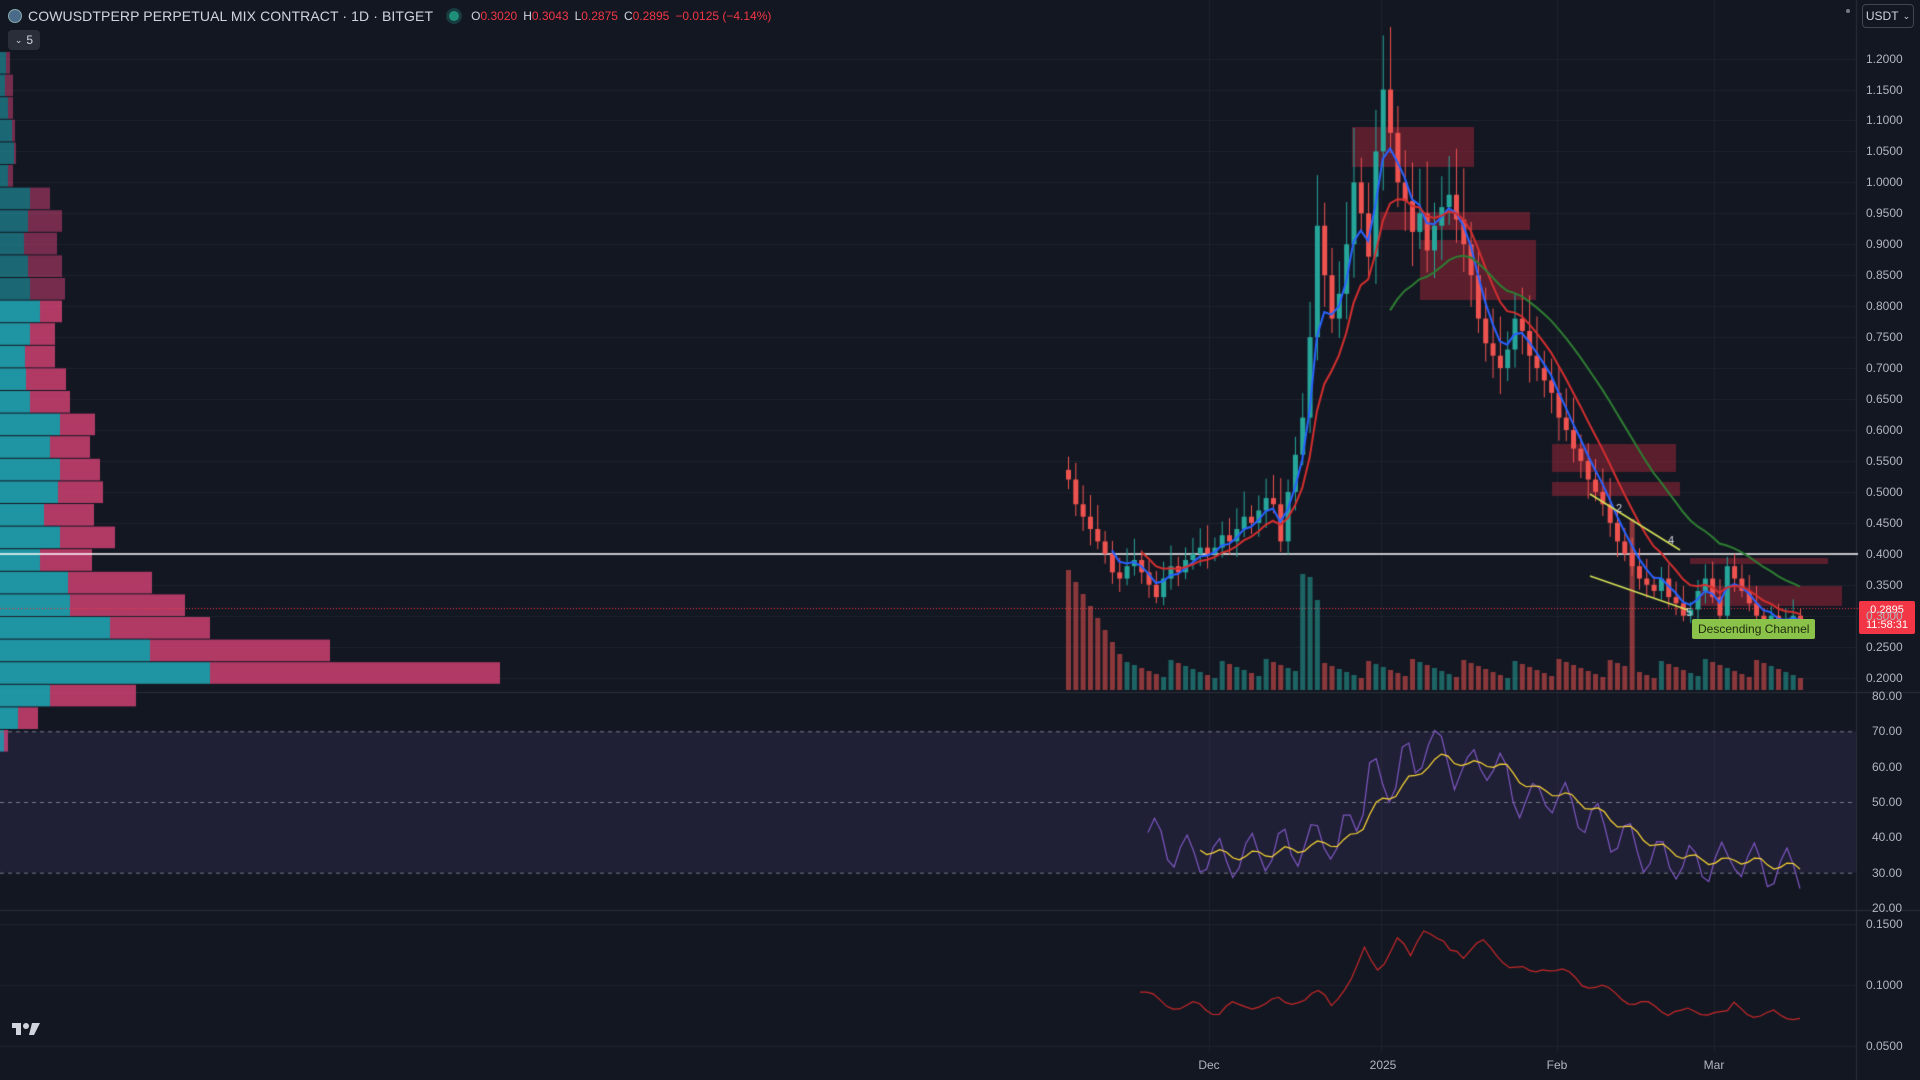  I want to click on price-axis-tick: 0.3000, so click(1884, 615).